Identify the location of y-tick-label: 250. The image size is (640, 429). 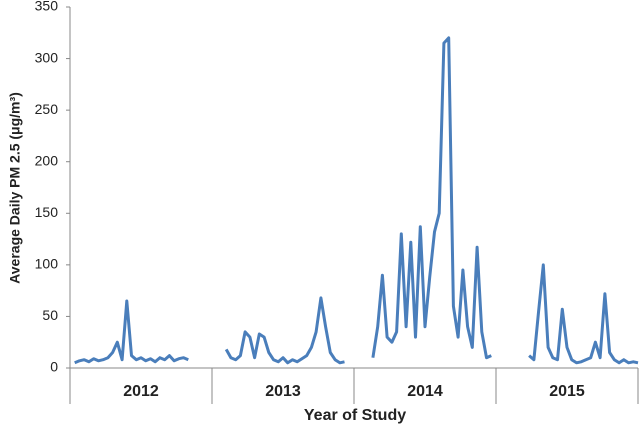
(47, 109).